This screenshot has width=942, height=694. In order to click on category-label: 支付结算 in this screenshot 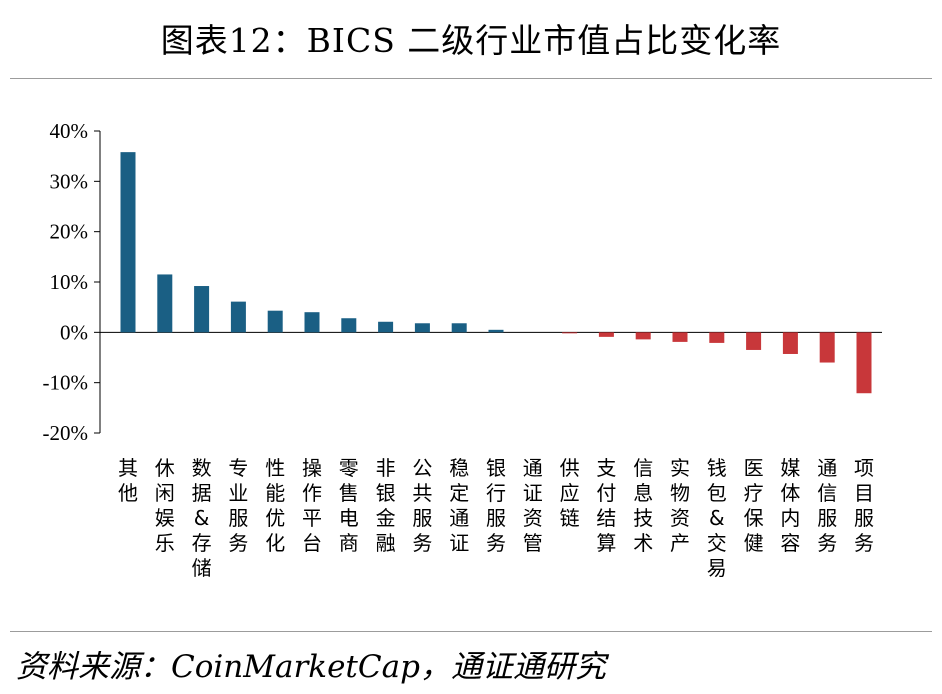, I will do `click(606, 505)`.